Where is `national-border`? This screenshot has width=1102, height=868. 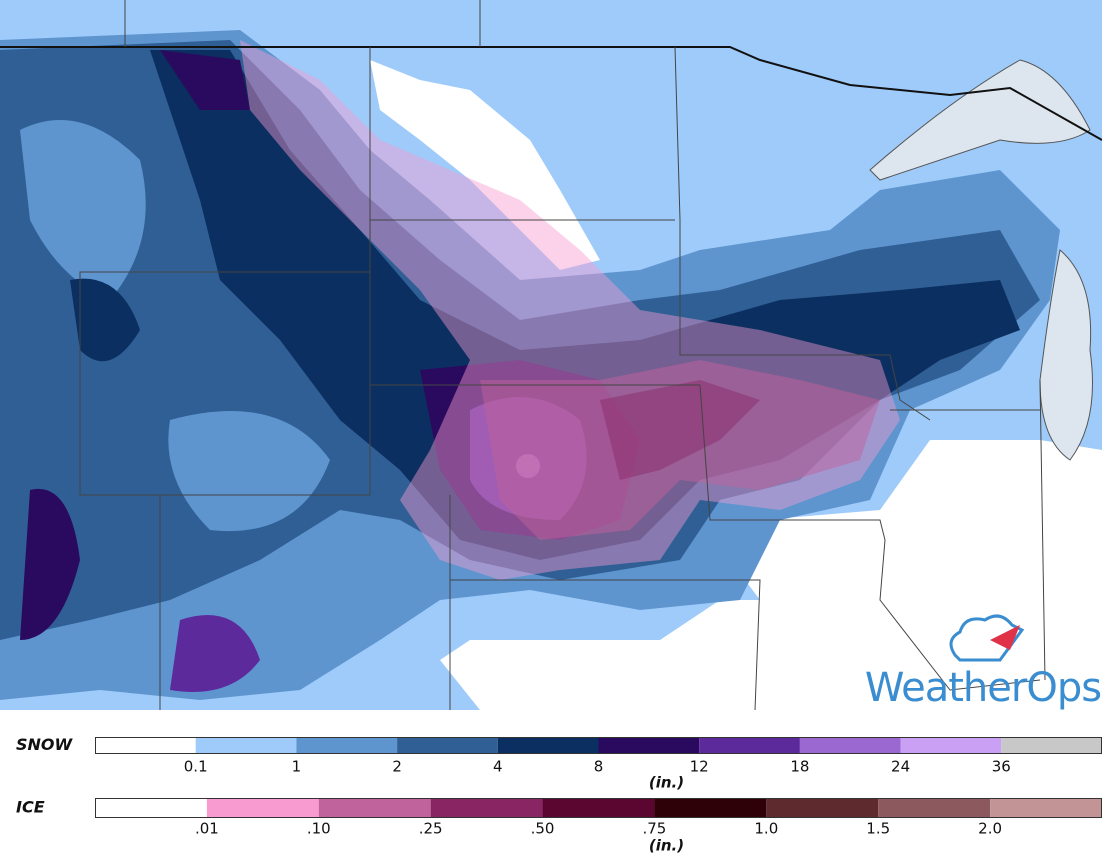 national-border is located at coordinates (551, 93).